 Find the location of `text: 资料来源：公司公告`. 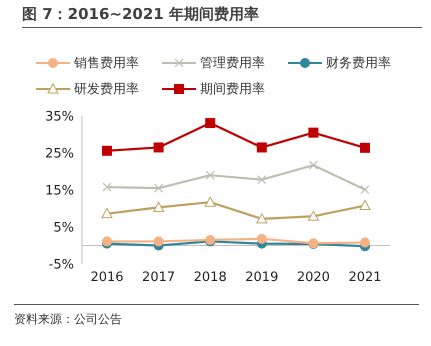

text: 资料来源：公司公告 is located at coordinates (68, 319).